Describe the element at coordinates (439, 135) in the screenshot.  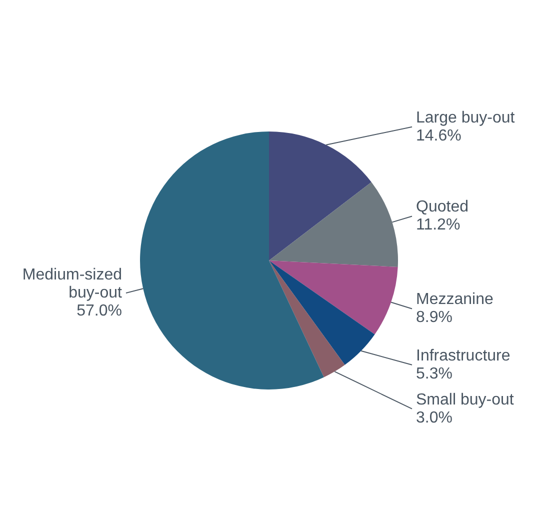
I see `data-label: 14.6%` at that location.